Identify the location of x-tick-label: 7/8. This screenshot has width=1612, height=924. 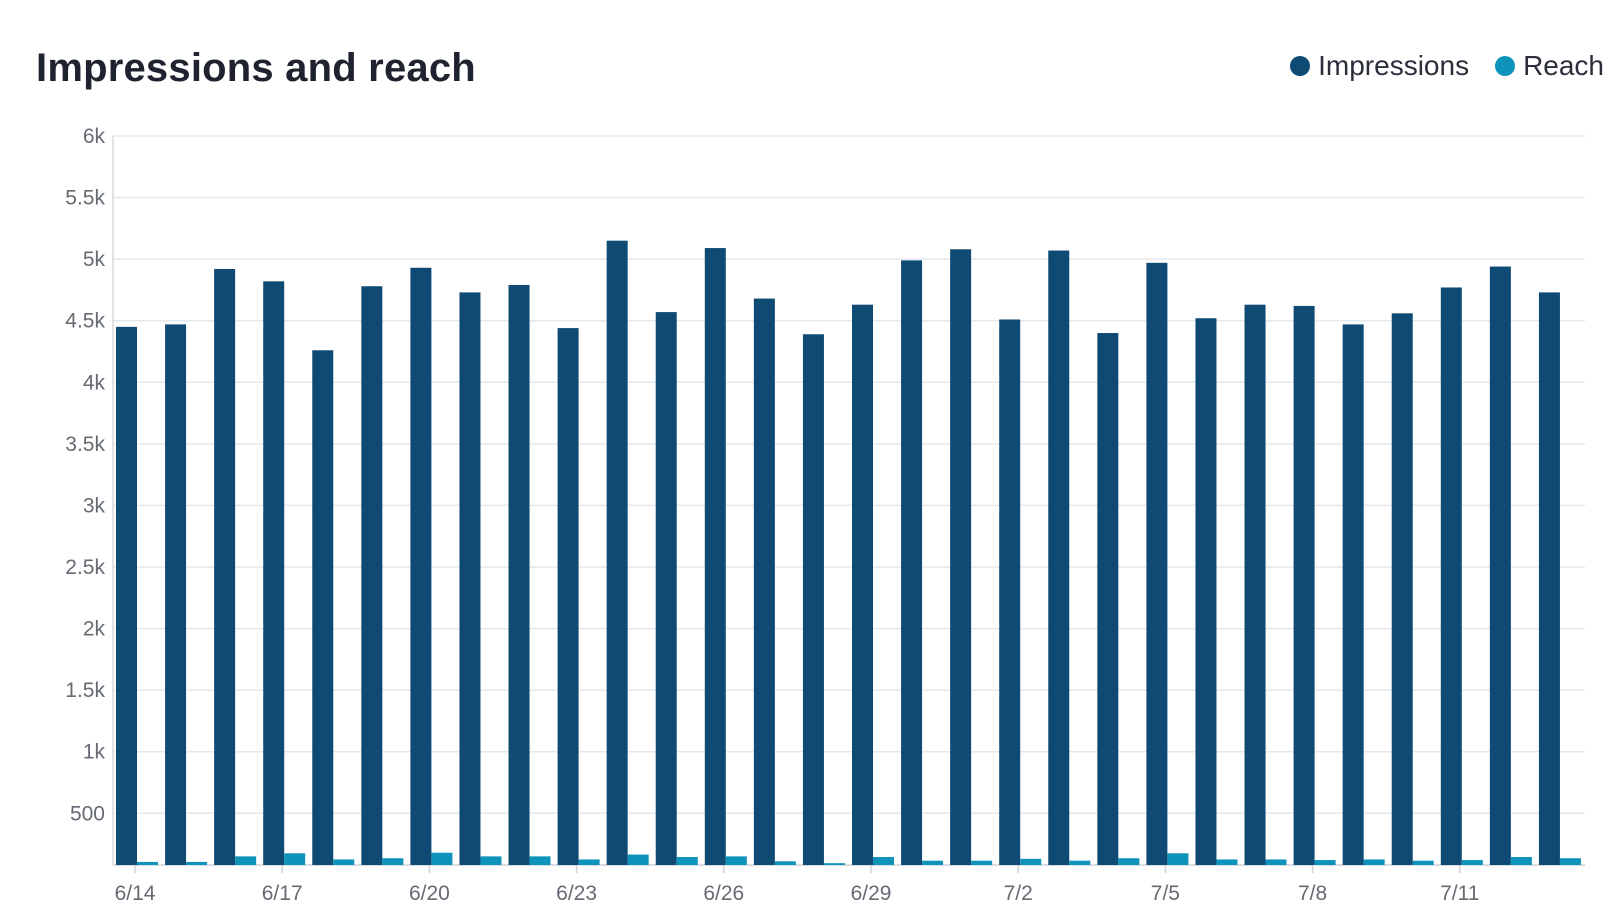
(1312, 893).